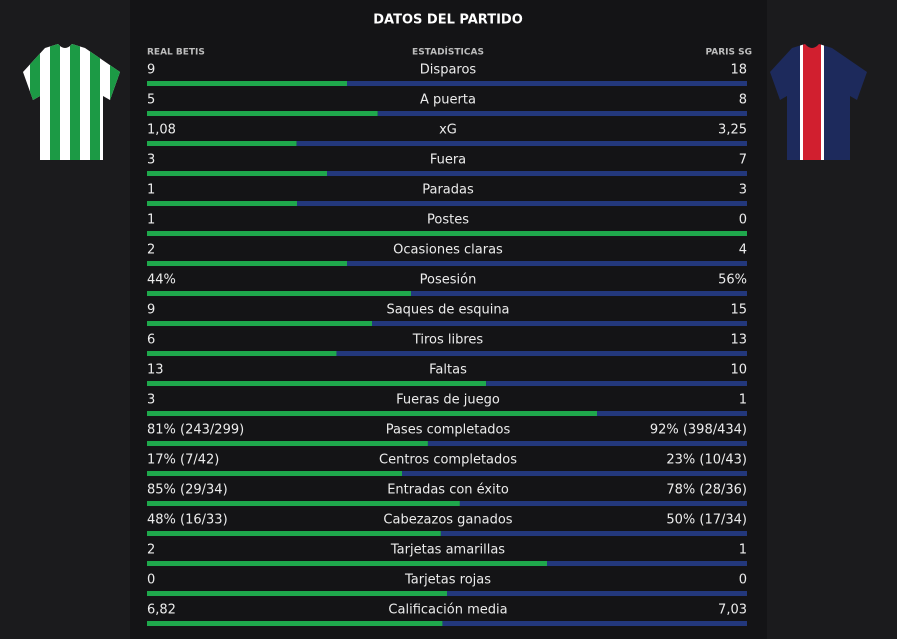  I want to click on away-value: 7,03, so click(732, 610).